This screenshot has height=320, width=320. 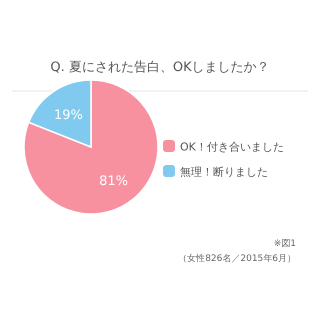 I want to click on data-label: 81%, so click(x=113, y=182).